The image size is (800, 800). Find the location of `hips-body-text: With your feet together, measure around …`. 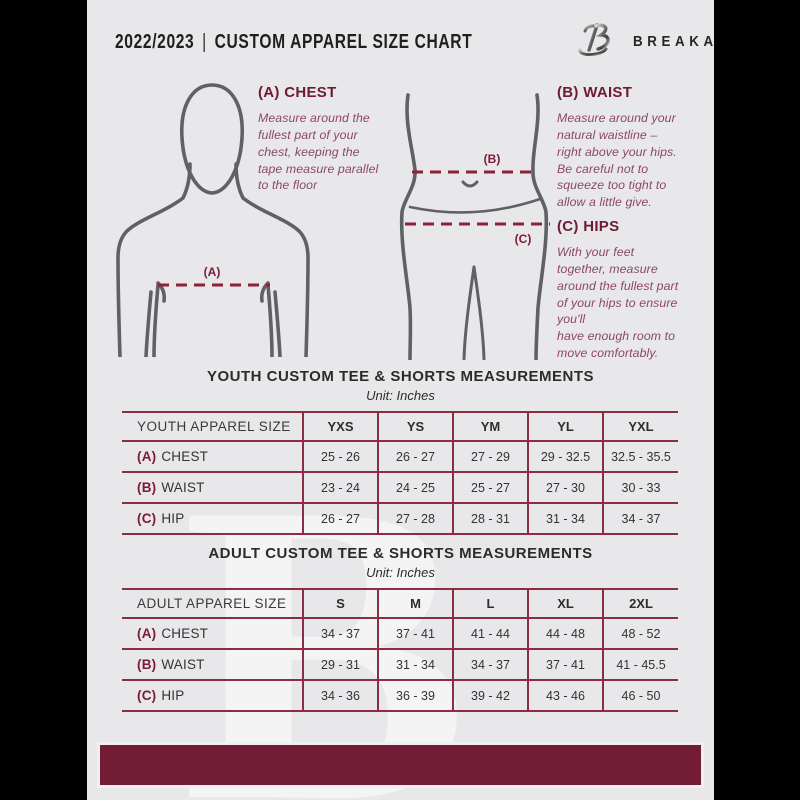

hips-body-text: With your feet together, measure around … is located at coordinates (618, 303).